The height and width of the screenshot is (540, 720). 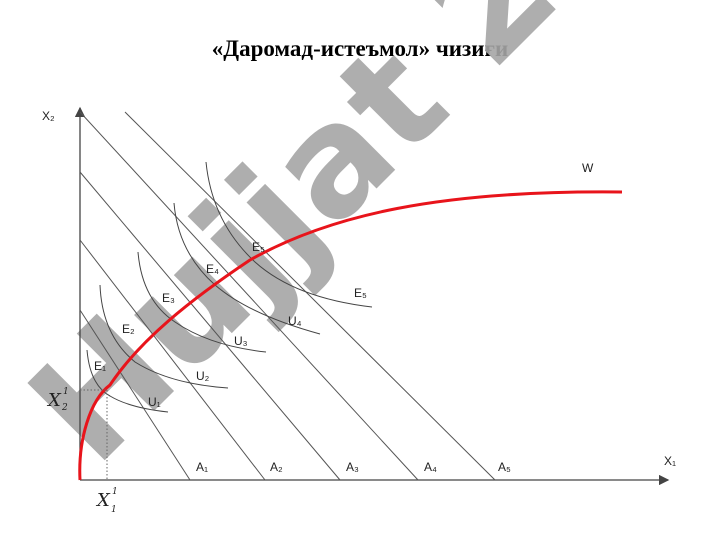 I want to click on svg-text: 2, so click(x=64, y=408).